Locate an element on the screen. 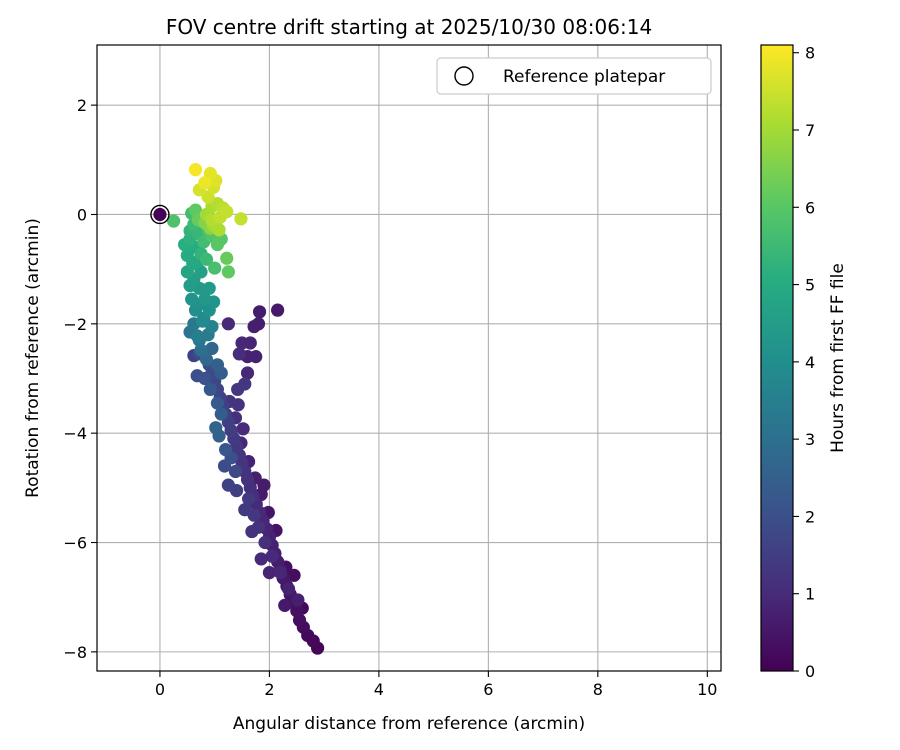 This screenshot has width=900, height=750. x-tick-label: 10 is located at coordinates (707, 689).